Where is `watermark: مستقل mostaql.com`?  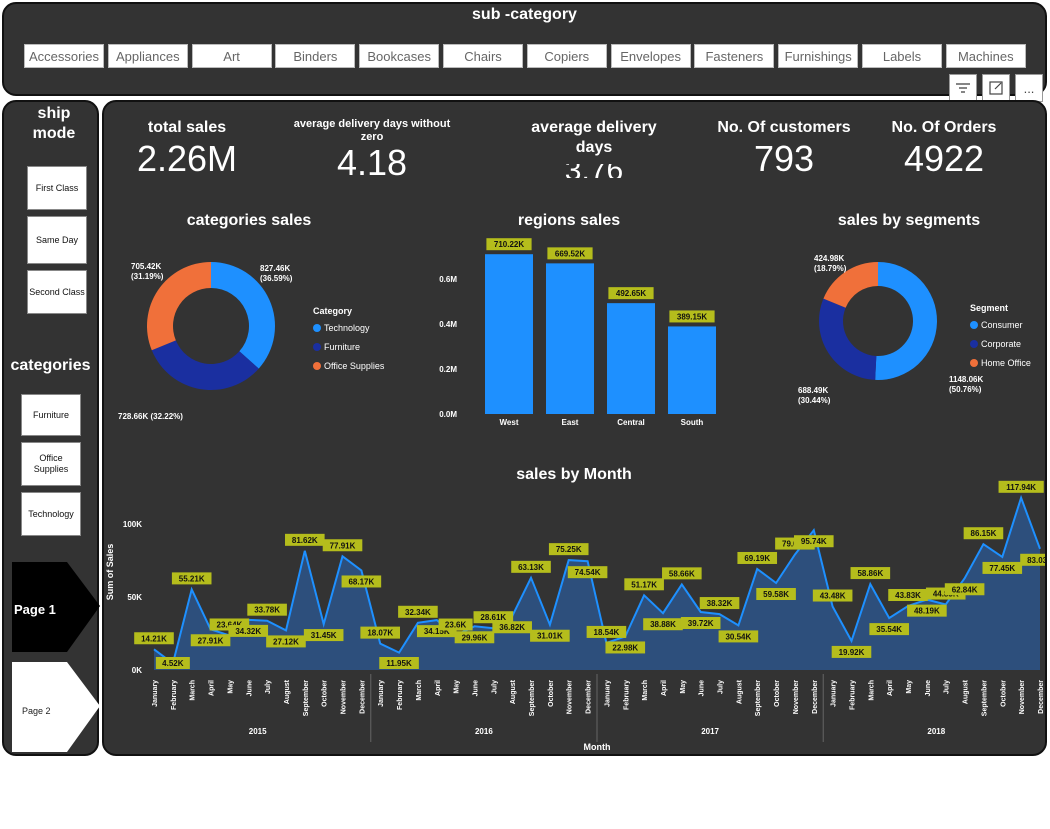
watermark: مستقل mostaql.com is located at coordinates (639, 807).